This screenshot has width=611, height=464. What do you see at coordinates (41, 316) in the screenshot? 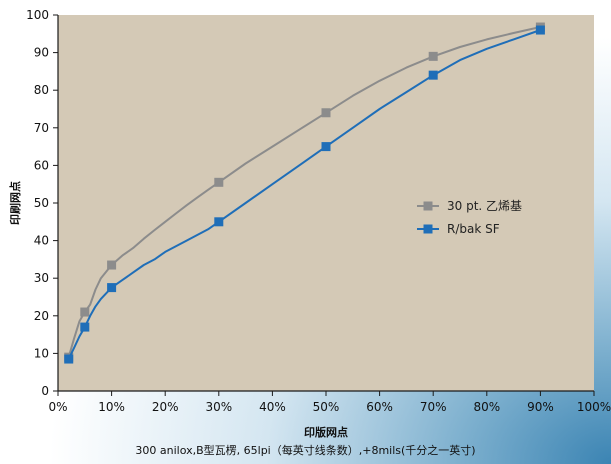
I see `y-tick-label: 20` at bounding box center [41, 316].